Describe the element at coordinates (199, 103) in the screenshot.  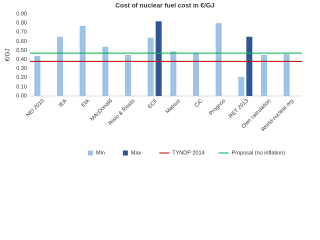
I see `x-tick-label: CiC` at that location.